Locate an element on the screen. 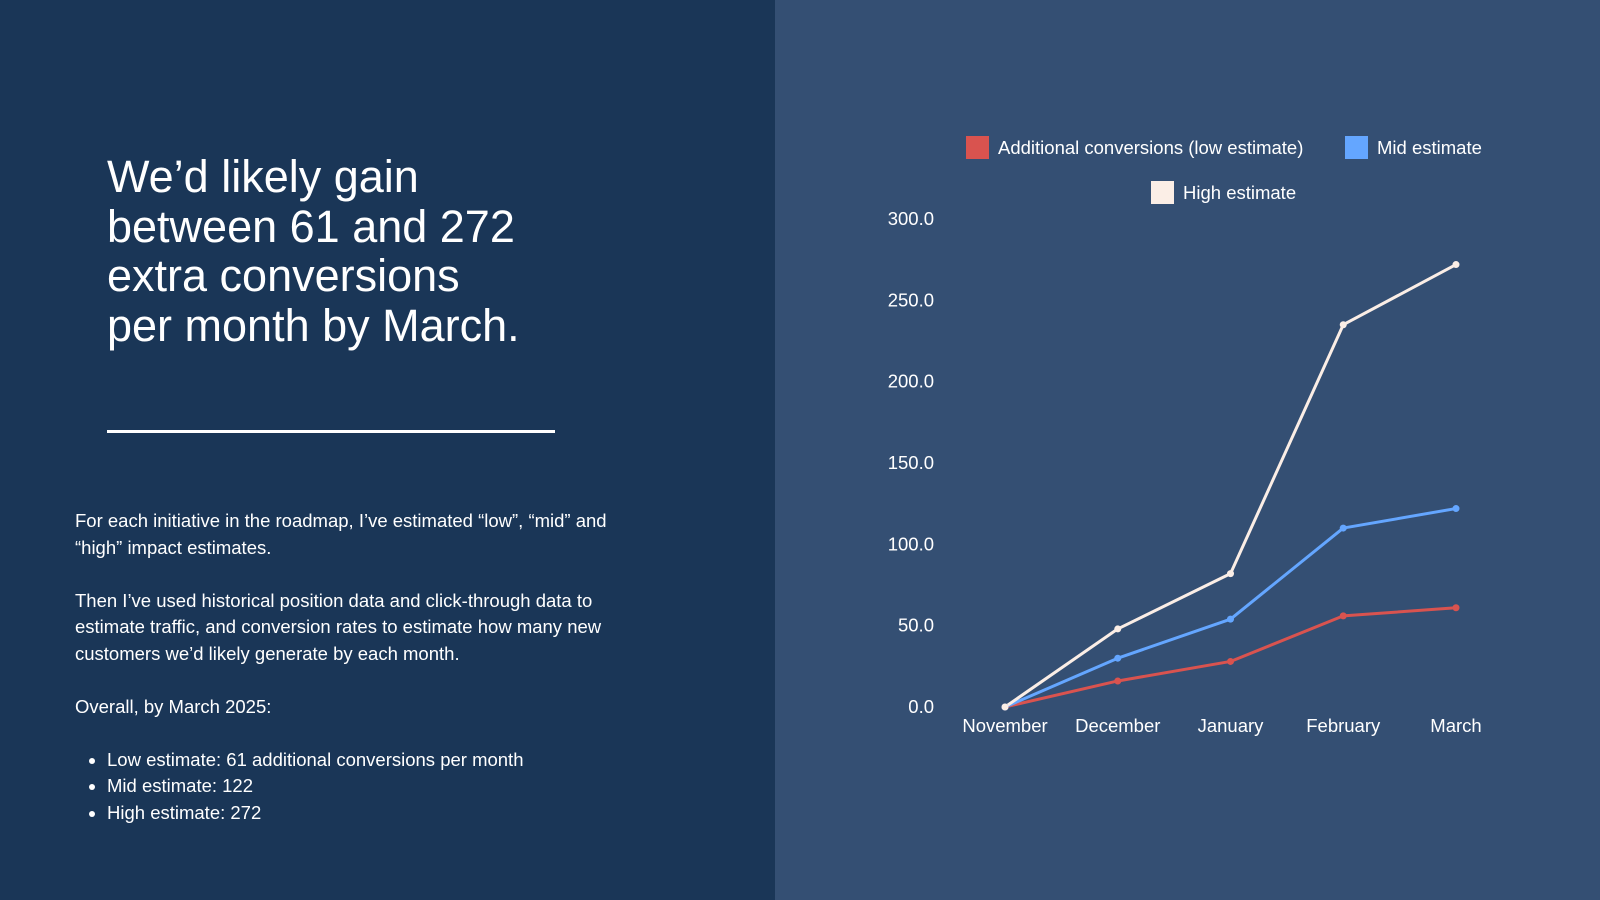 This screenshot has height=900, width=1600. headline-line: per month by March. is located at coordinates (313, 325).